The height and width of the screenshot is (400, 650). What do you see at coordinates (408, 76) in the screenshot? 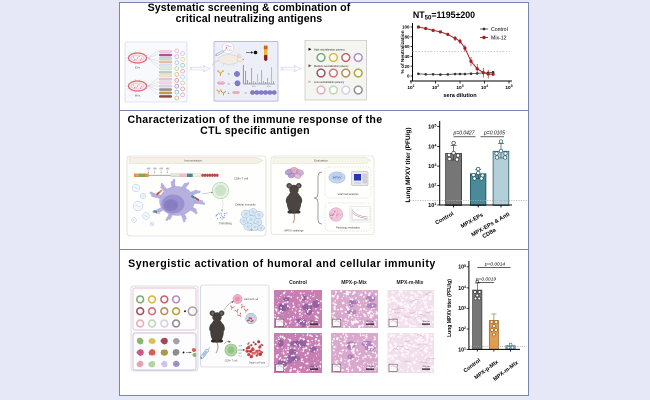
I see `svg-text: 0` at bounding box center [408, 76].